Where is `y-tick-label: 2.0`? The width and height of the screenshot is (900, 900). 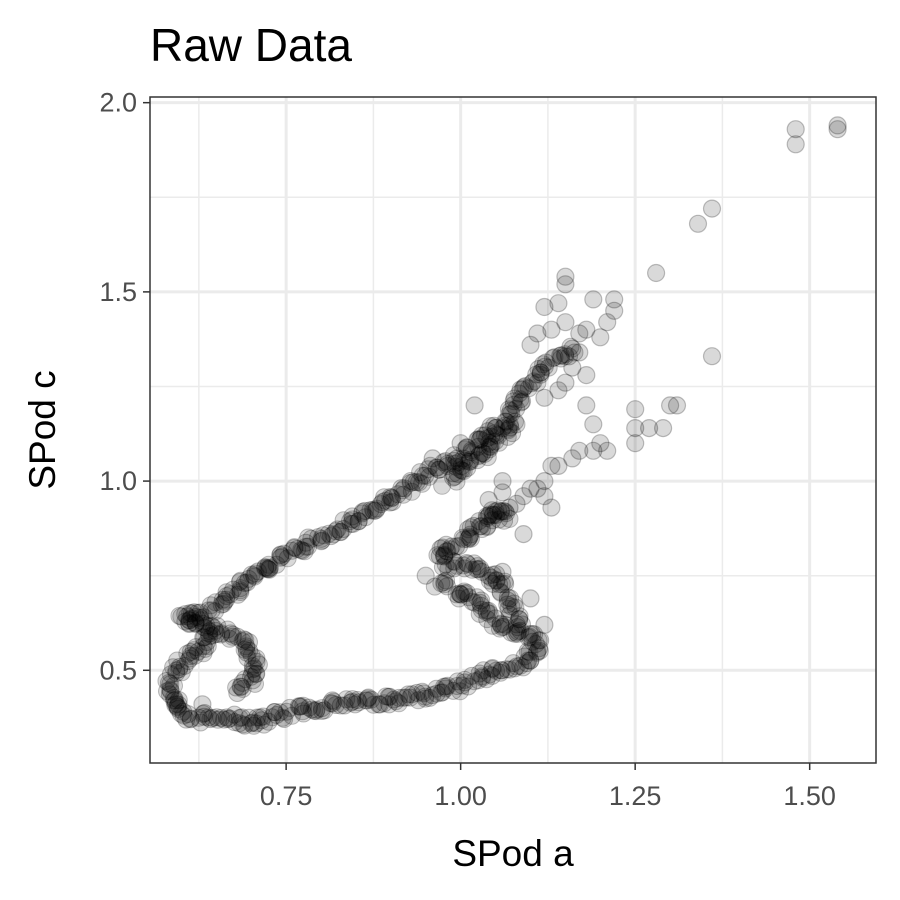 y-tick-label: 2.0 is located at coordinates (118, 103).